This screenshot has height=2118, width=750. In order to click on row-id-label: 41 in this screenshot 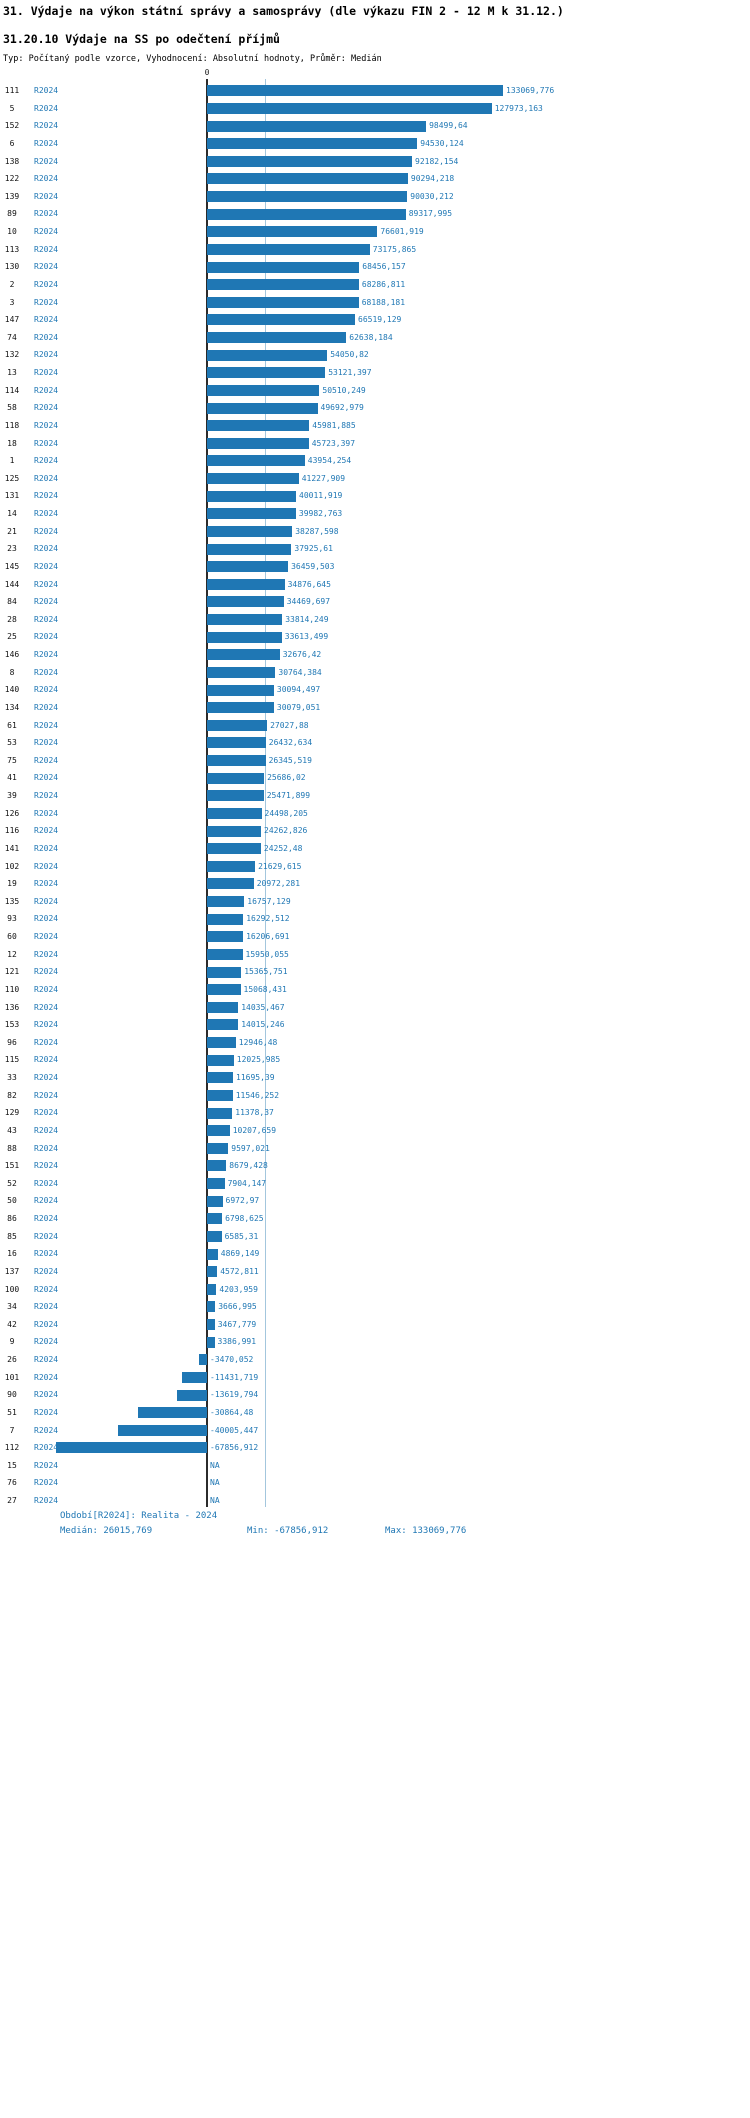, I will do `click(12, 778)`.